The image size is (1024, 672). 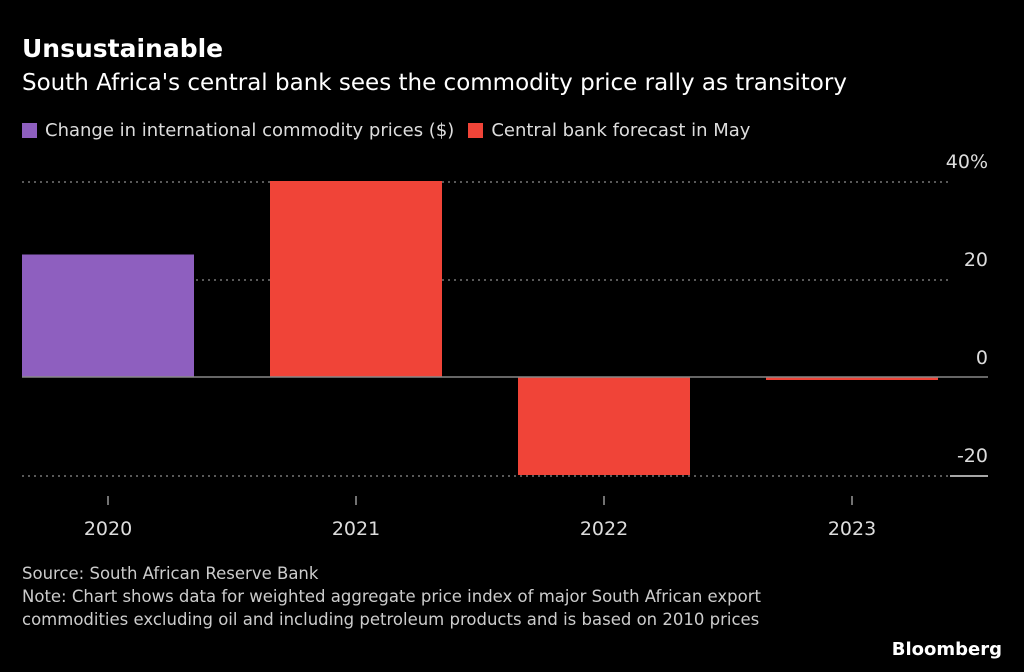 What do you see at coordinates (108, 315) in the screenshot?
I see `bar-2020` at bounding box center [108, 315].